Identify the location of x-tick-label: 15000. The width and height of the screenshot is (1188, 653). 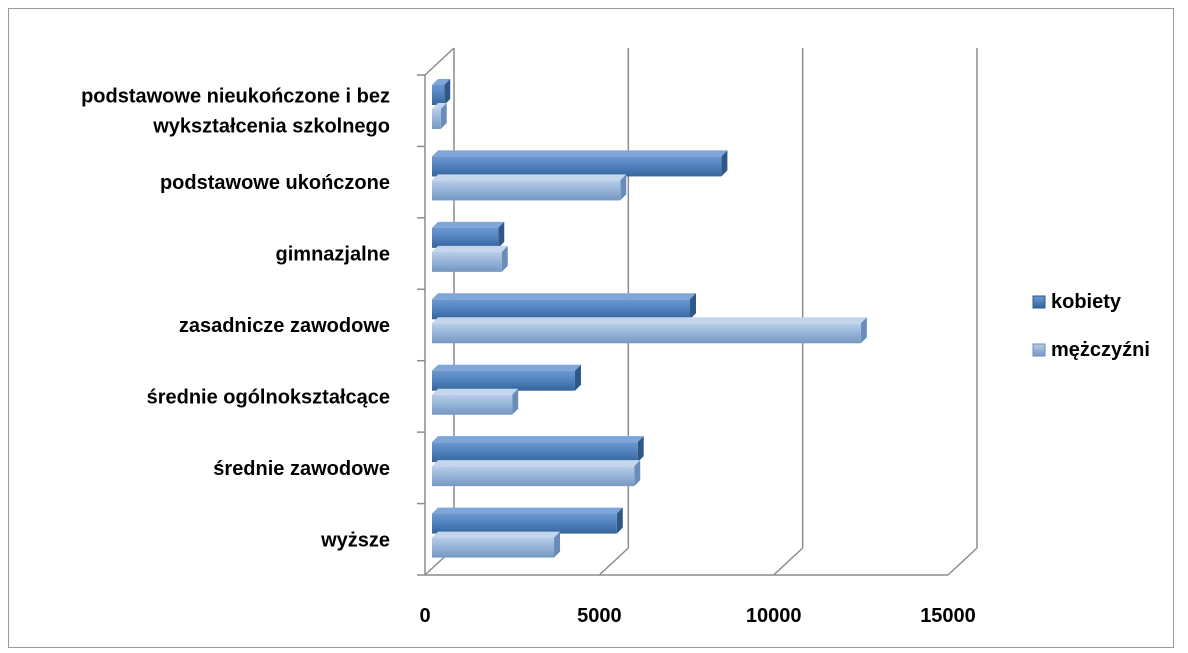
(948, 616).